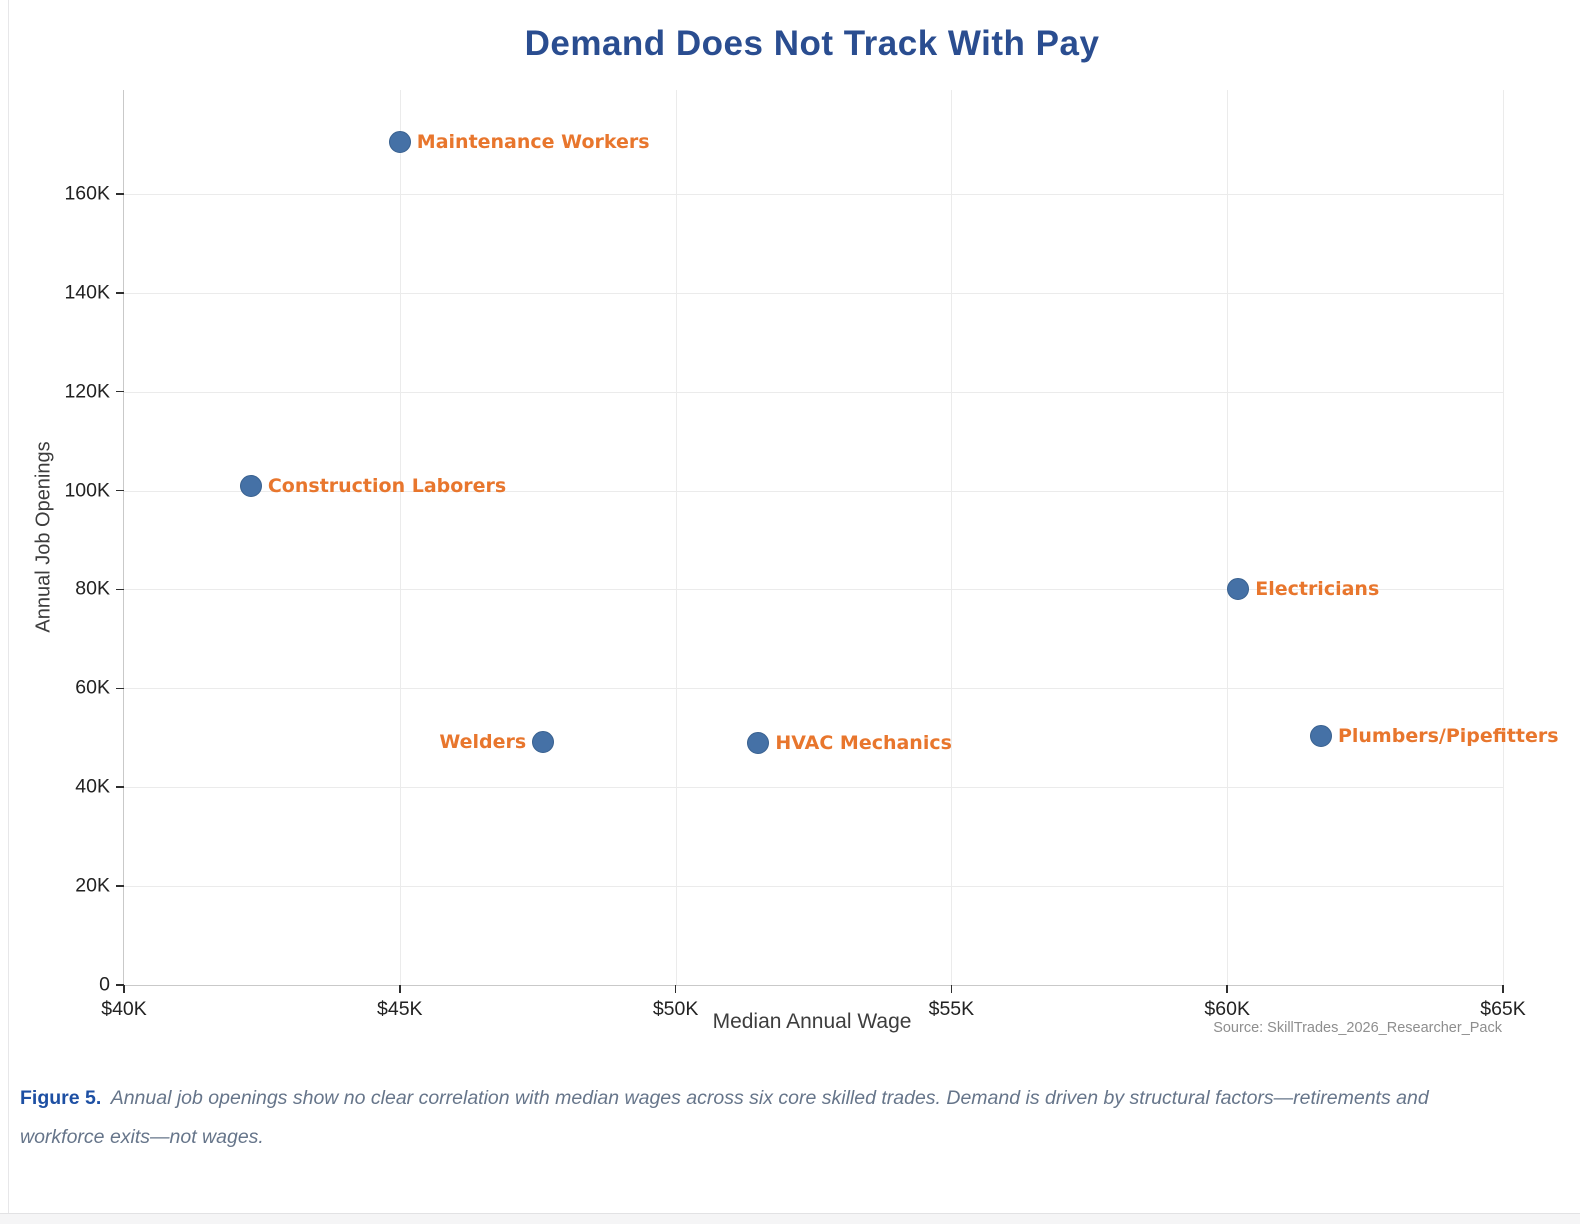 The image size is (1580, 1224). I want to click on y-tick-label: 120K, so click(87, 391).